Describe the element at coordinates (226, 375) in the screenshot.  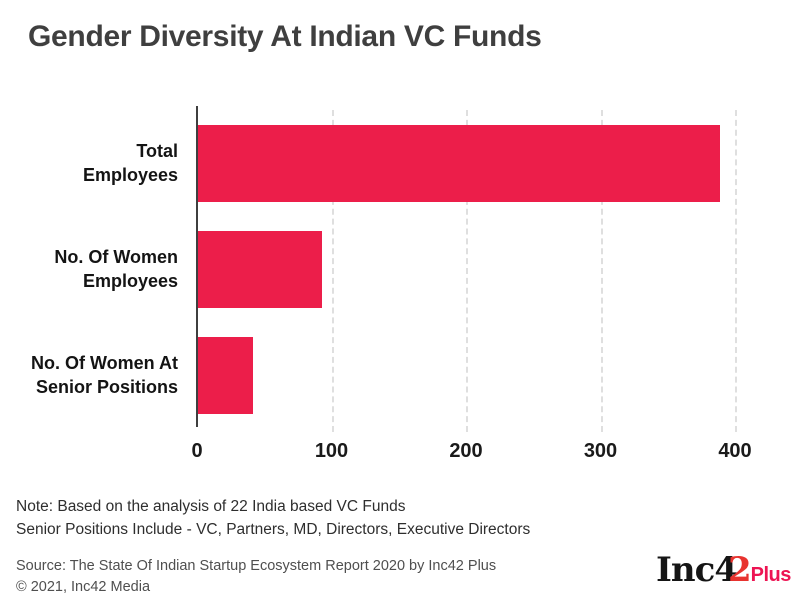
I see `bar-women-senior-positions` at that location.